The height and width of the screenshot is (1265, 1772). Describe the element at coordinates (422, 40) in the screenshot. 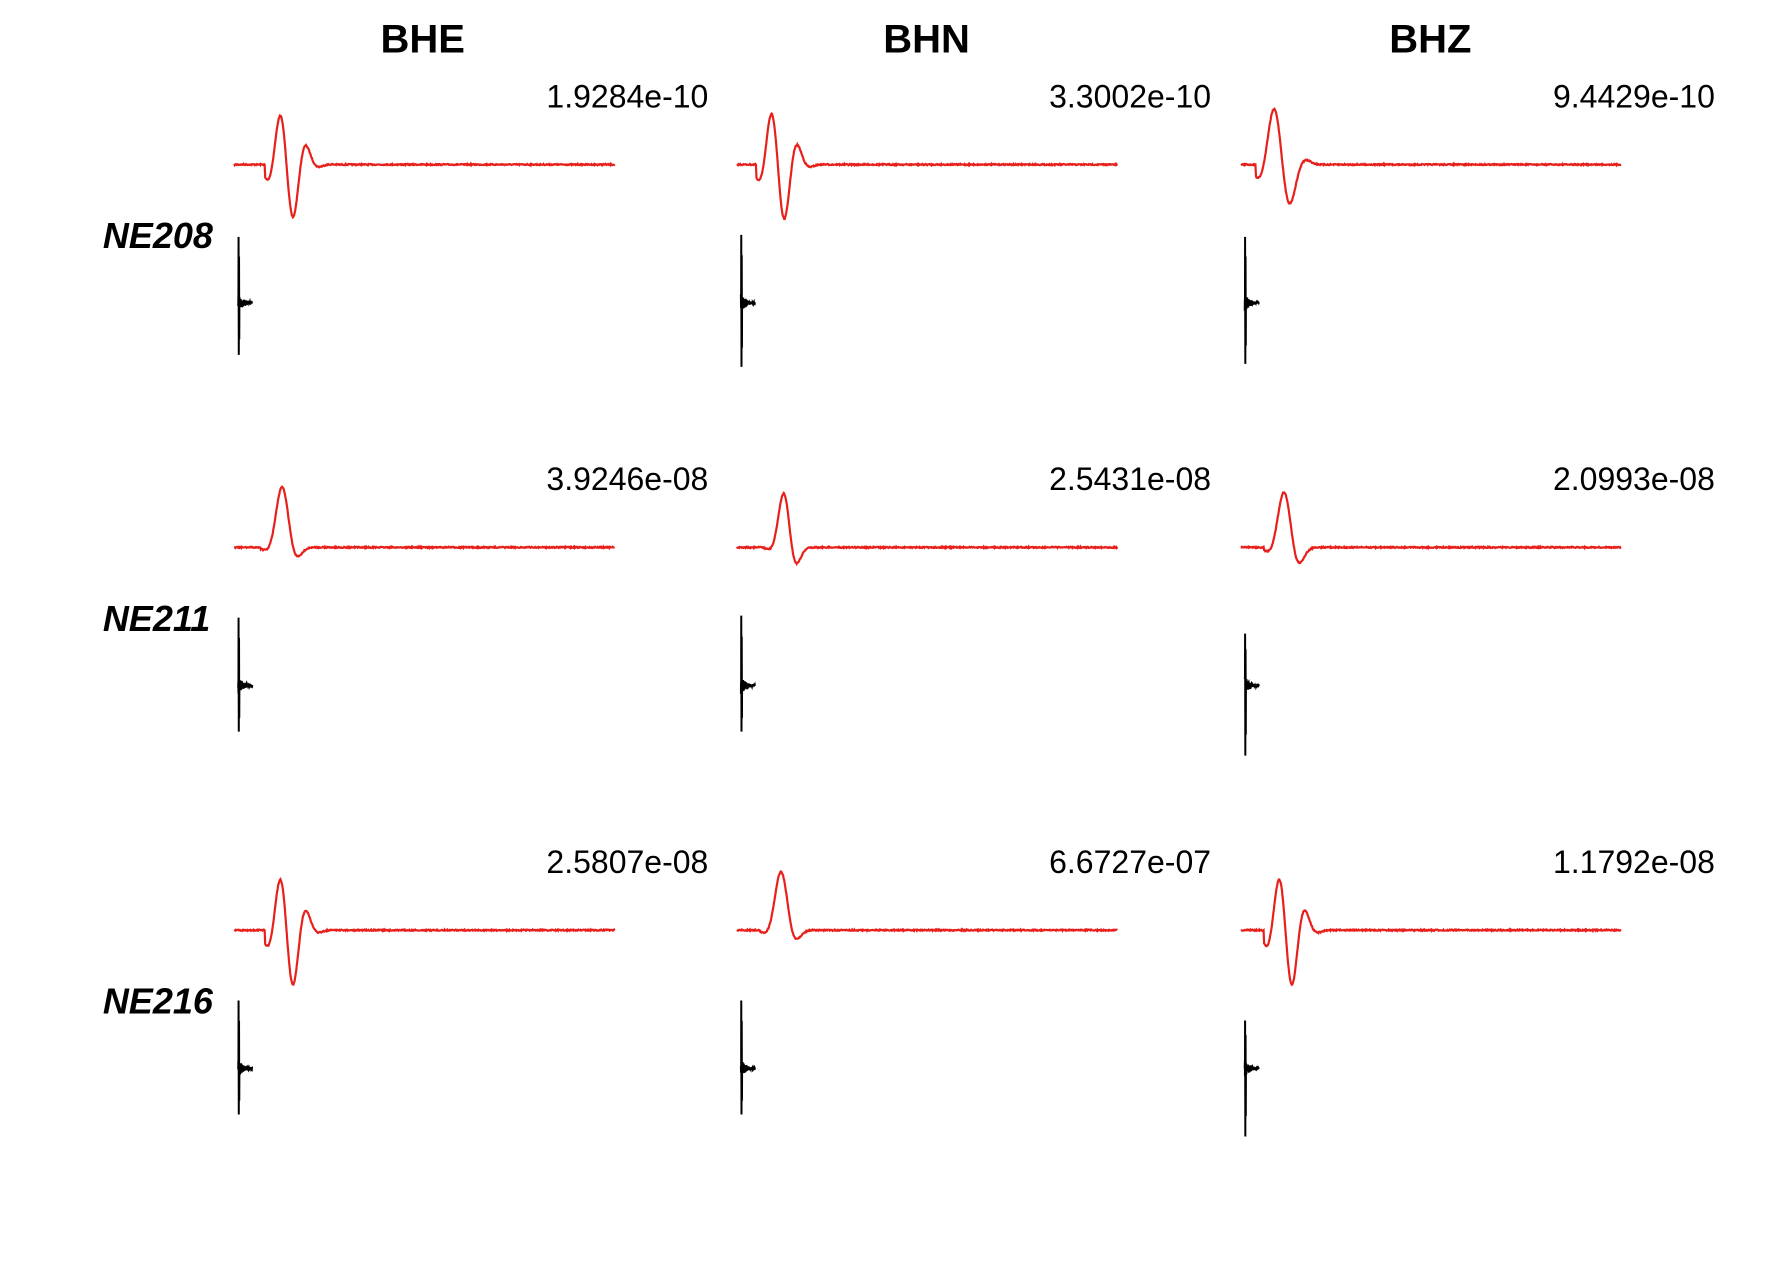

I see `column-title-bhe: BHE` at that location.